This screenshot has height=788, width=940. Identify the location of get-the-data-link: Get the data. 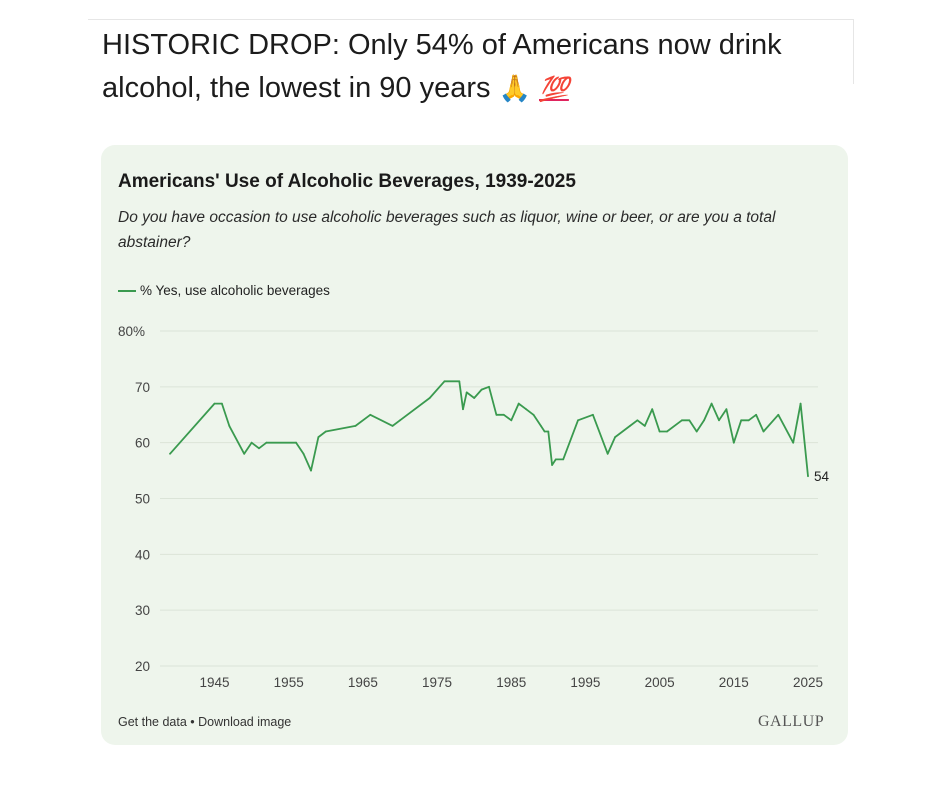
(152, 722).